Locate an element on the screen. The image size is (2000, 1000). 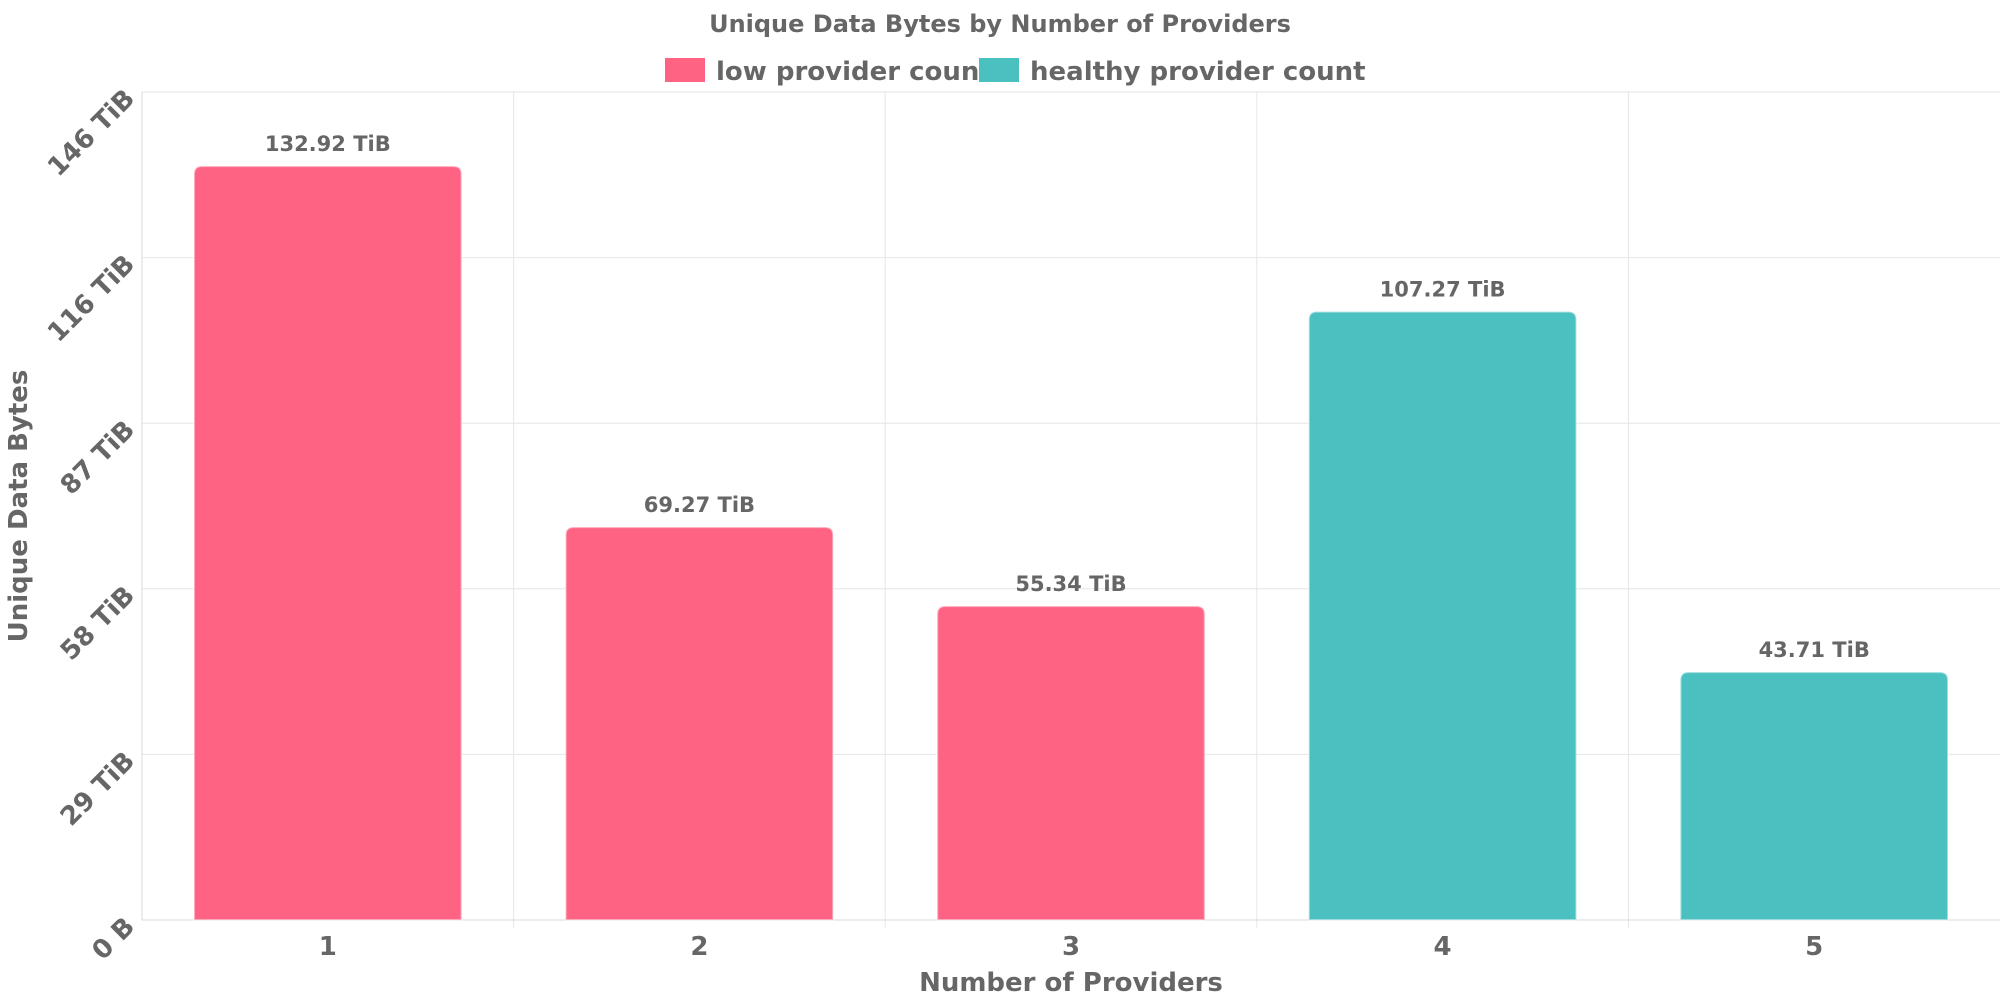
x-tick-label: 4 is located at coordinates (1443, 947).